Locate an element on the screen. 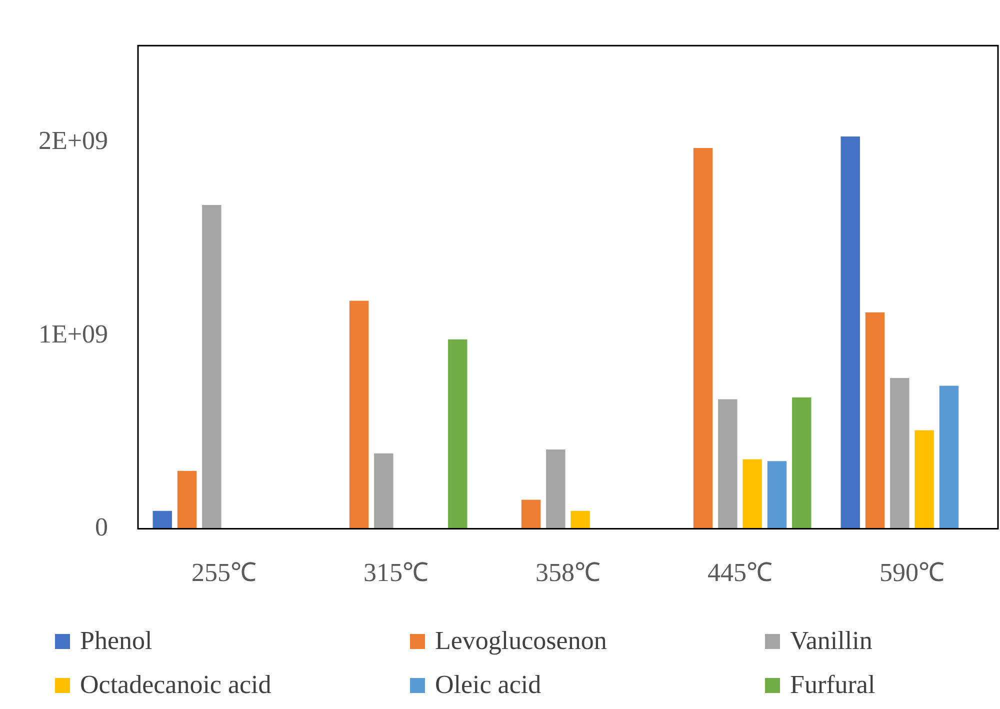 The width and height of the screenshot is (1000, 709). x-tick-label: 315℃ is located at coordinates (396, 573).